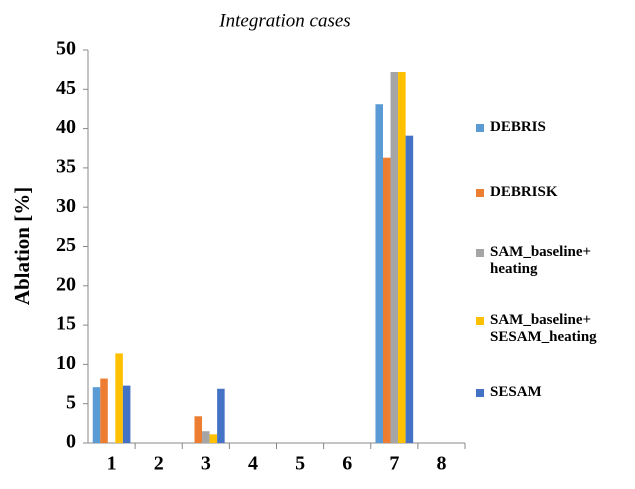 Image resolution: width=635 pixels, height=489 pixels. Describe the element at coordinates (284, 20) in the screenshot. I see `chart-title: Integration cases` at that location.